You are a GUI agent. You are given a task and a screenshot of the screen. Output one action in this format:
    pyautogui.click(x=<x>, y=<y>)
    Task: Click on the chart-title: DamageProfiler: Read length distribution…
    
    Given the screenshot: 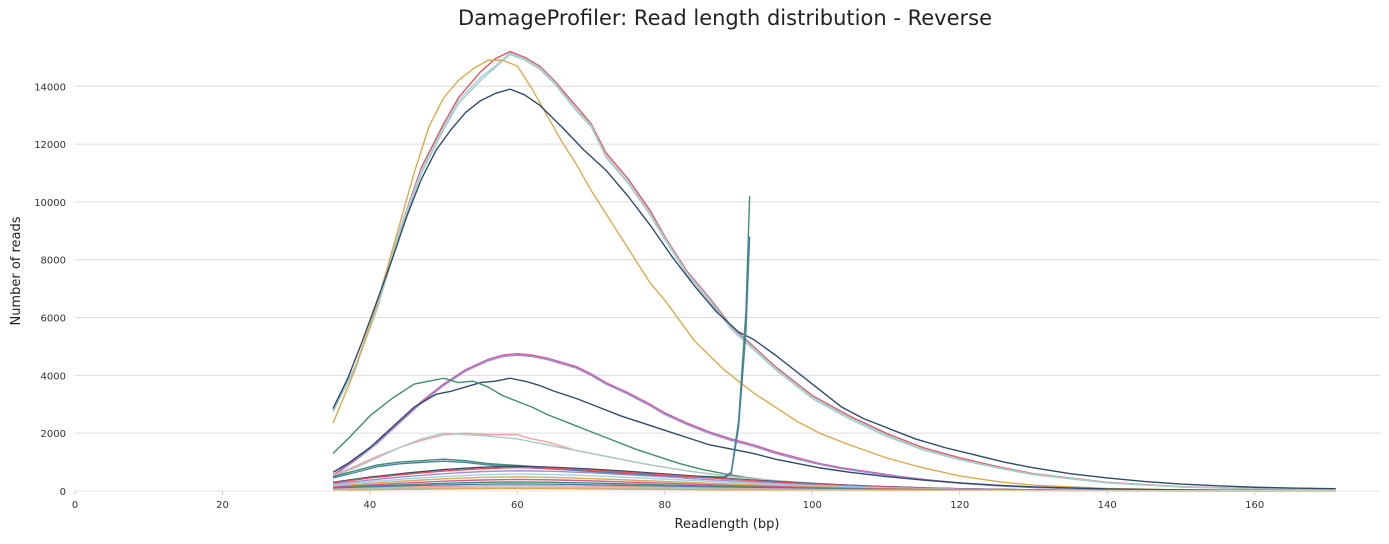 What is the action you would take?
    pyautogui.click(x=725, y=18)
    